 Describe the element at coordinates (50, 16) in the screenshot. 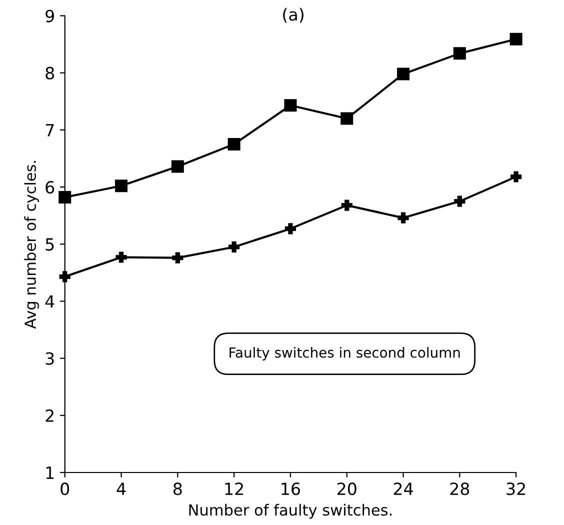

I see `y-tick-label: 9` at that location.